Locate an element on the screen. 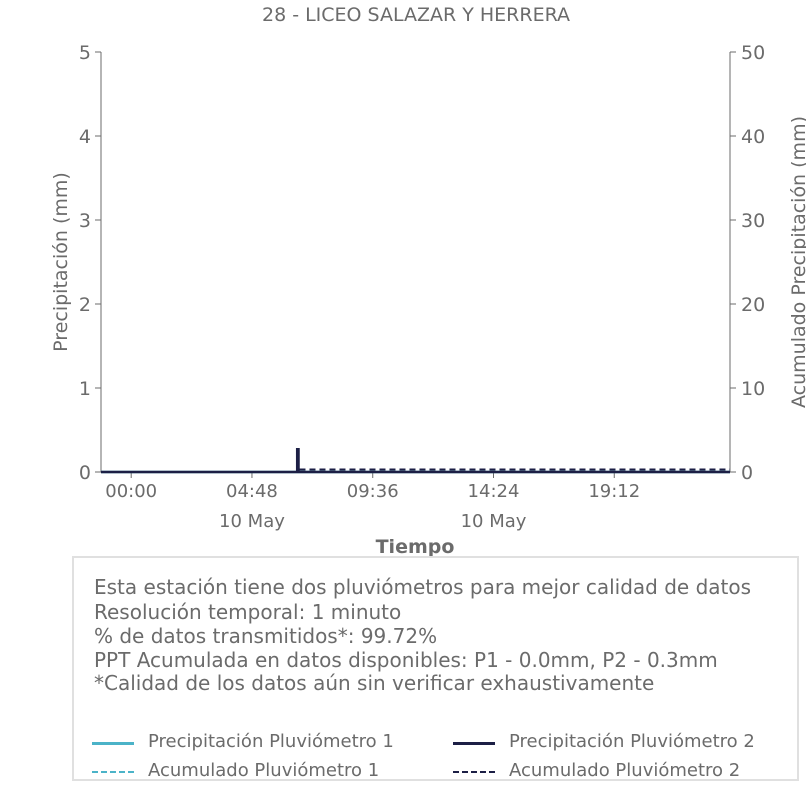 This screenshot has height=806, width=806. legend-swatch-p1-acum is located at coordinates (113, 772).